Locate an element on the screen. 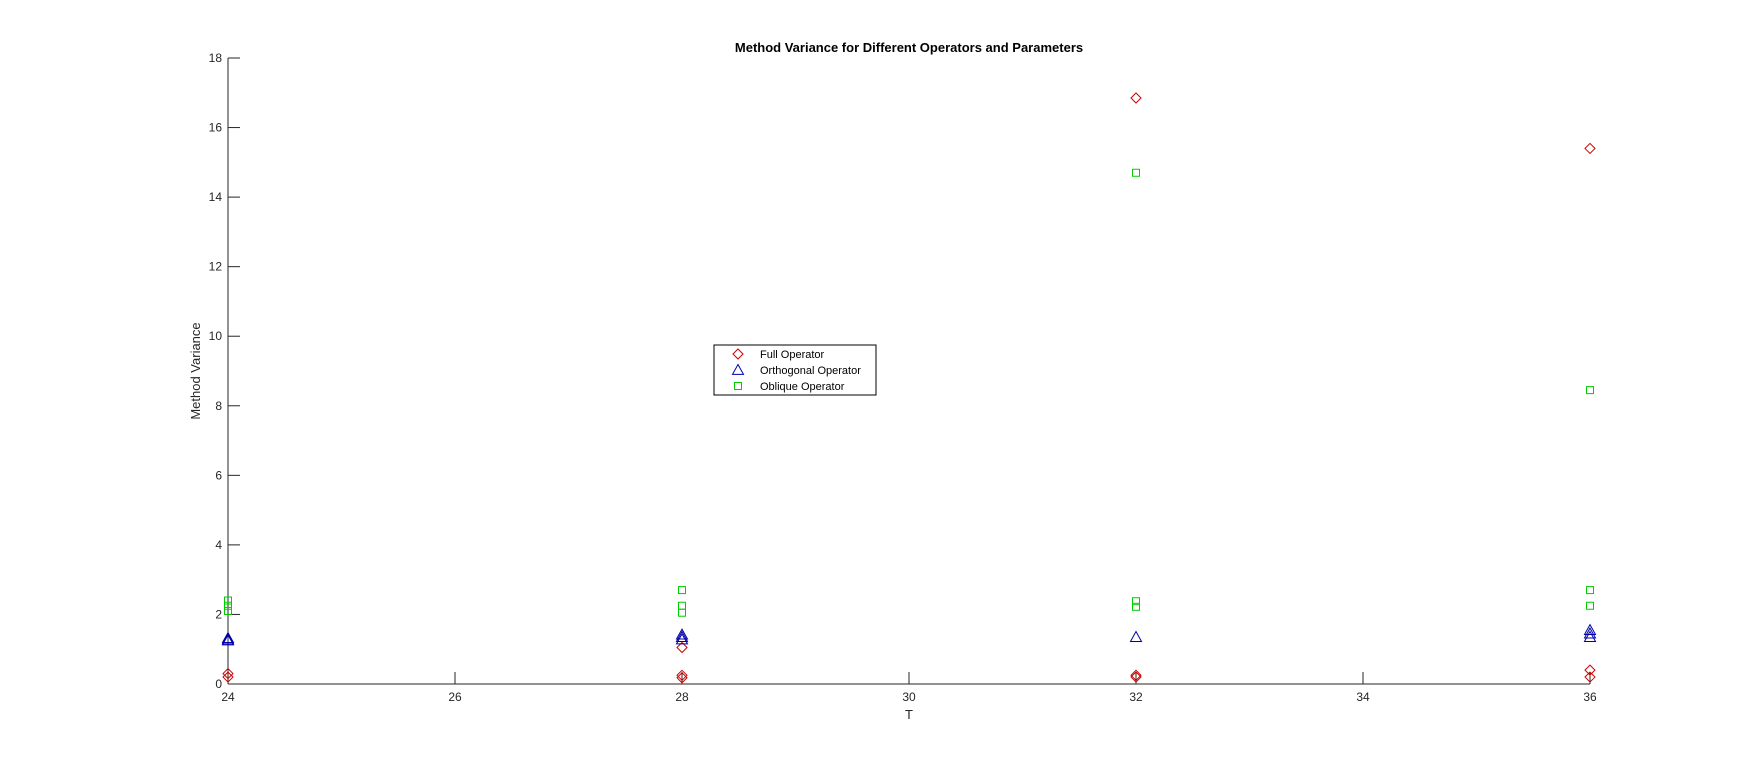 The width and height of the screenshot is (1755, 767). y-axis-label: Method Variance is located at coordinates (195, 370).